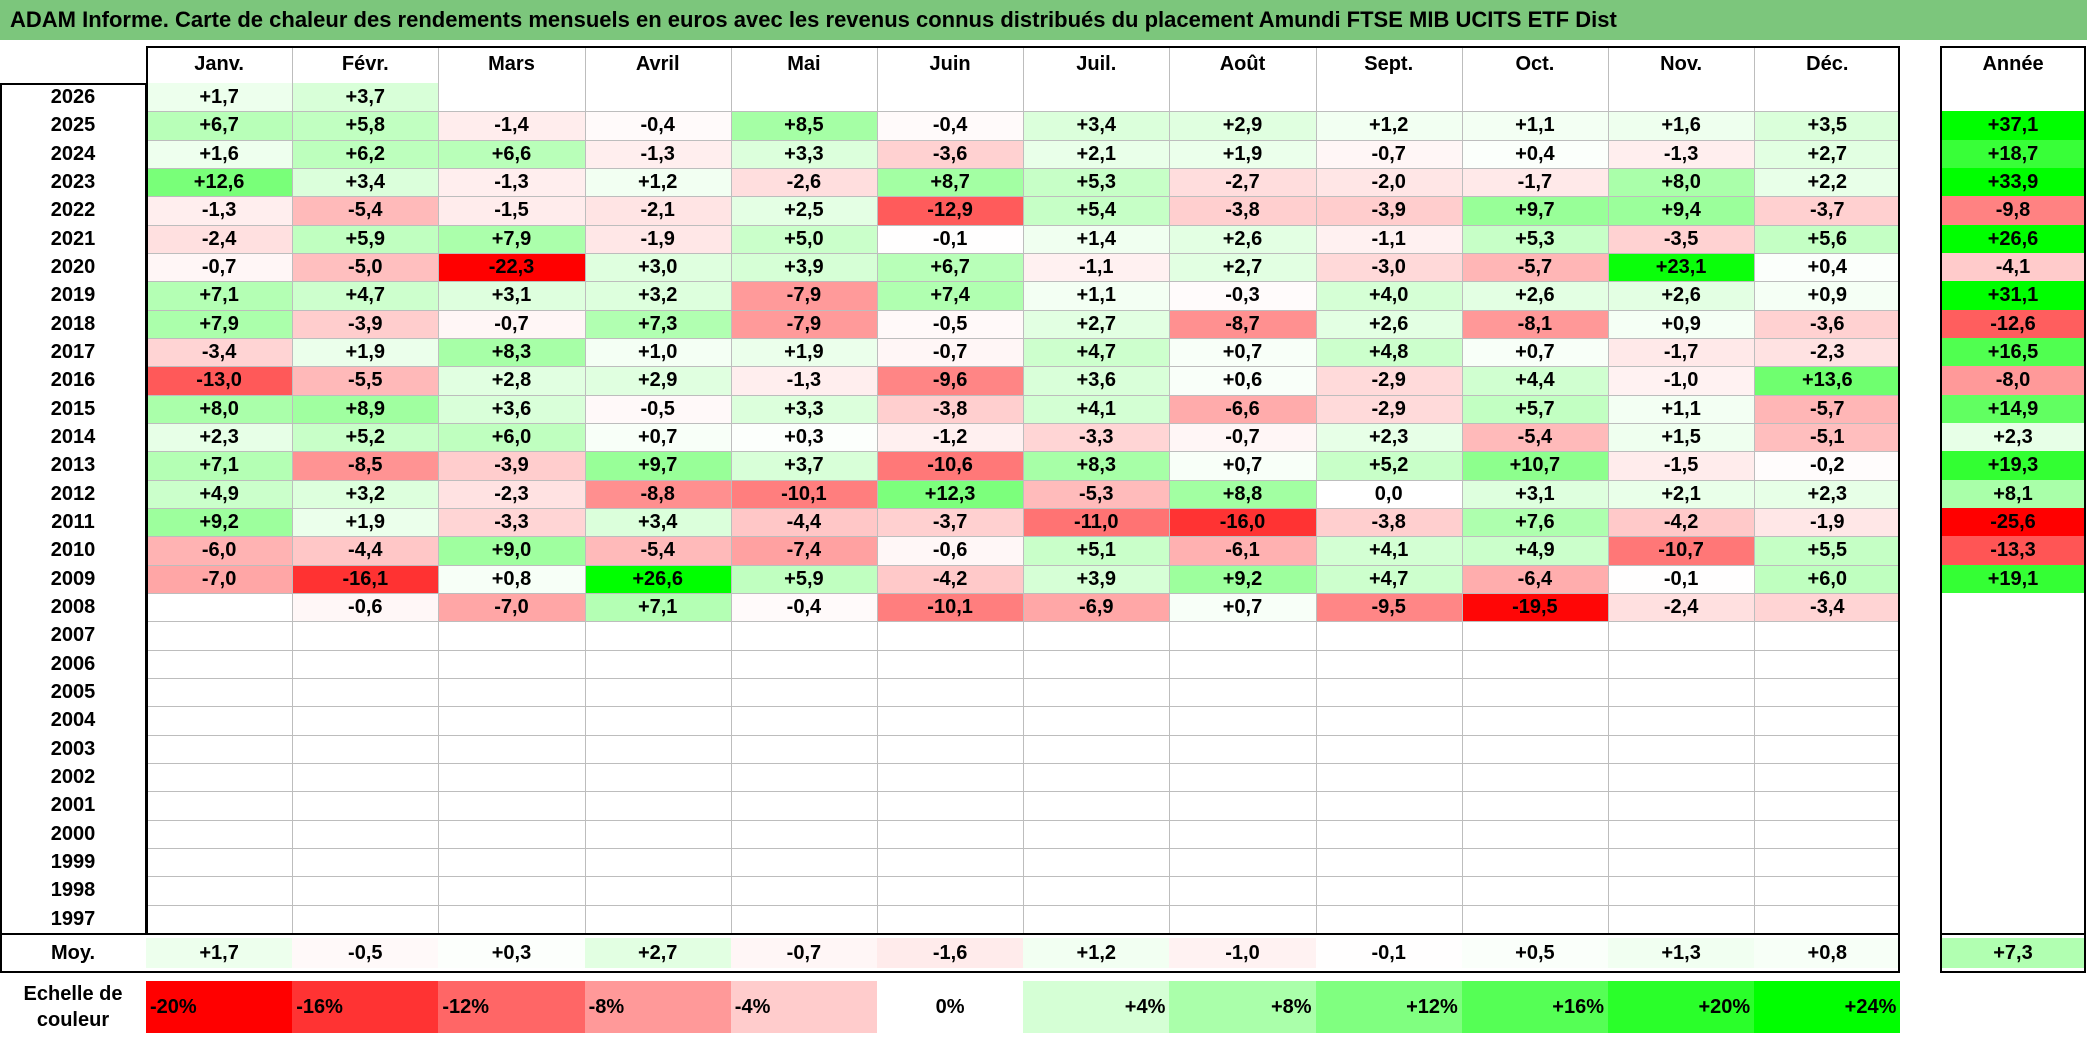 The height and width of the screenshot is (1037, 2087). I want to click on heatmap-cell: +1,7, so click(219, 97).